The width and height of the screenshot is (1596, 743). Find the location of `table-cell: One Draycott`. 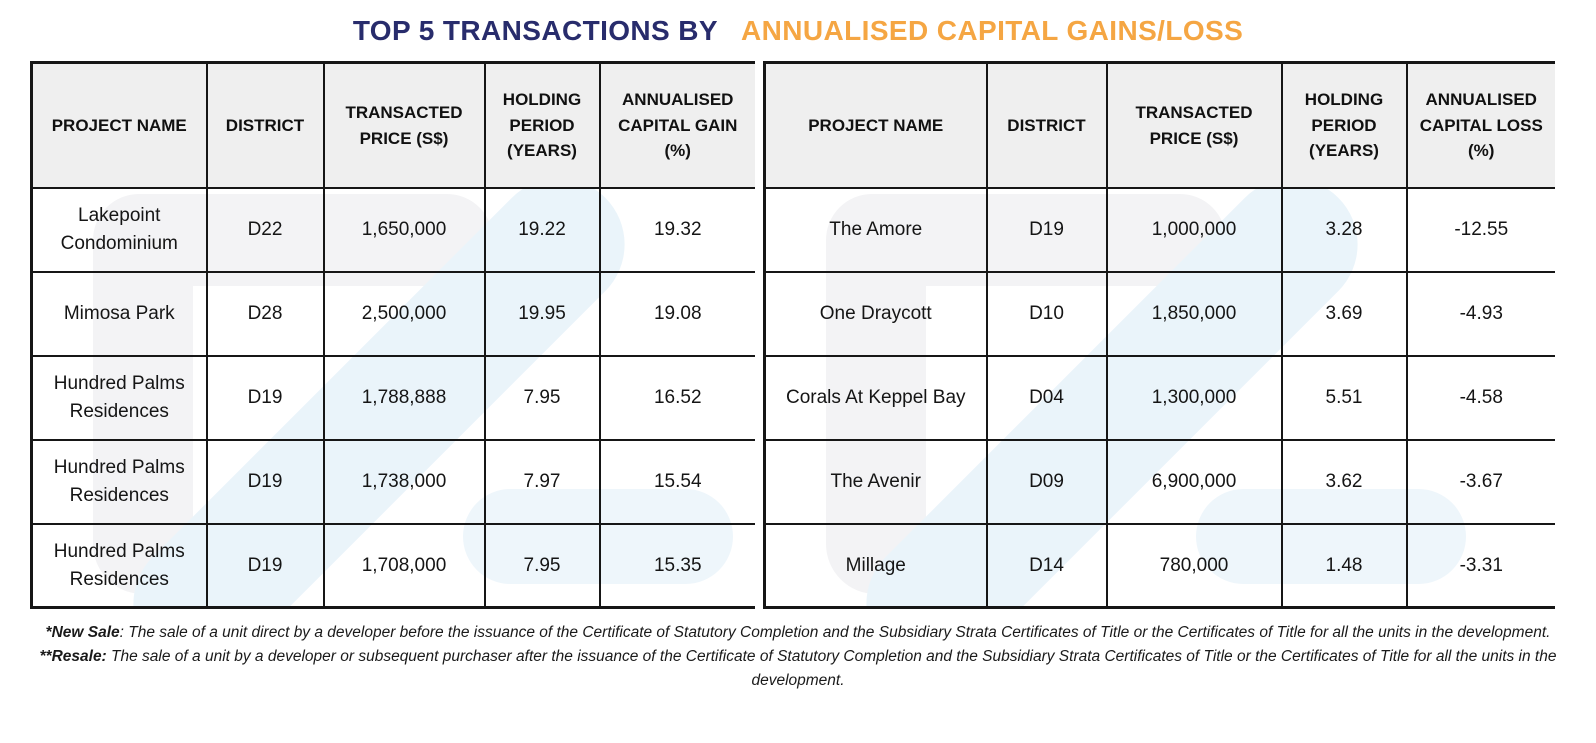

table-cell: One Draycott is located at coordinates (875, 313).